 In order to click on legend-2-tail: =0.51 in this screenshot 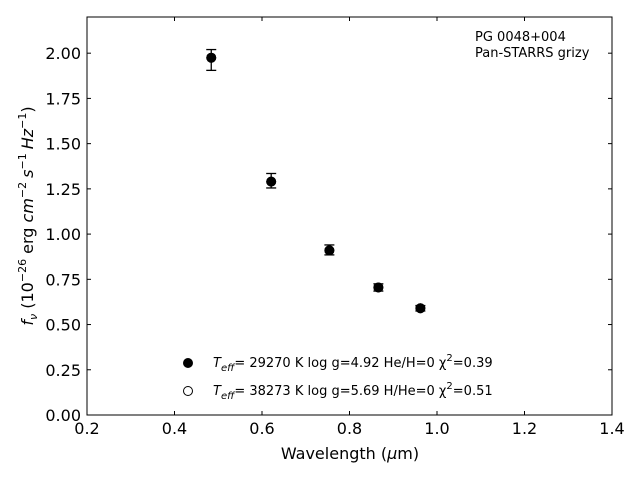, I will do `click(473, 391)`.